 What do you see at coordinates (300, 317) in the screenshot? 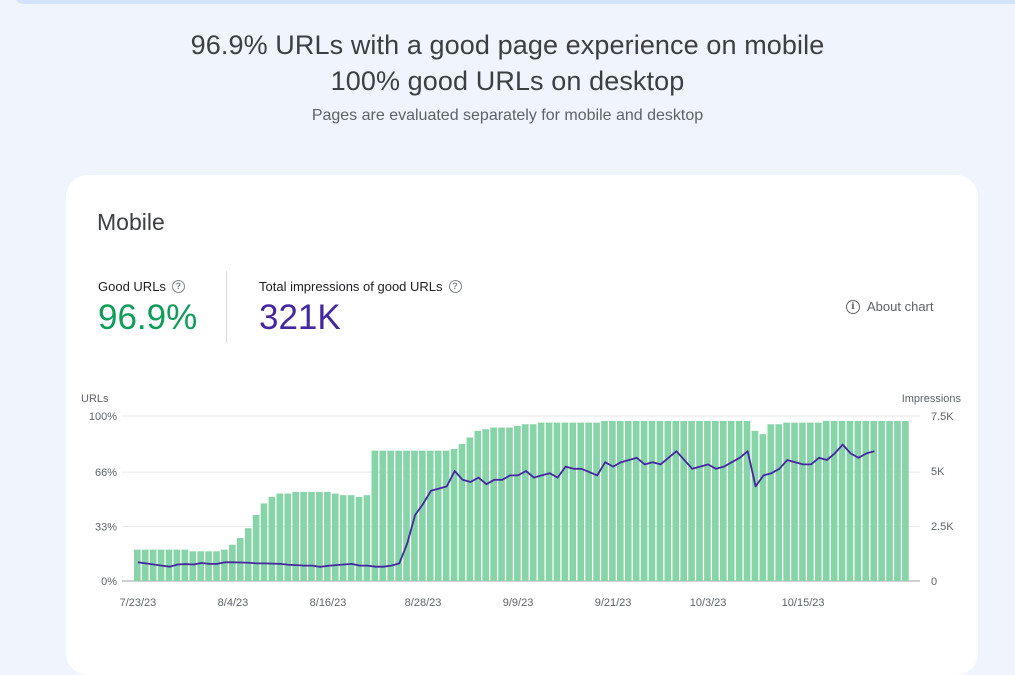
I see `impressions-value: 321K` at bounding box center [300, 317].